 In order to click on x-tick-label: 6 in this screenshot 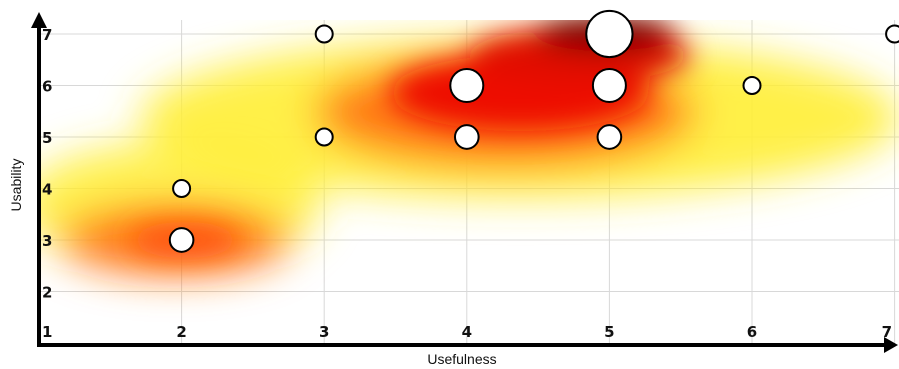, I will do `click(752, 332)`.